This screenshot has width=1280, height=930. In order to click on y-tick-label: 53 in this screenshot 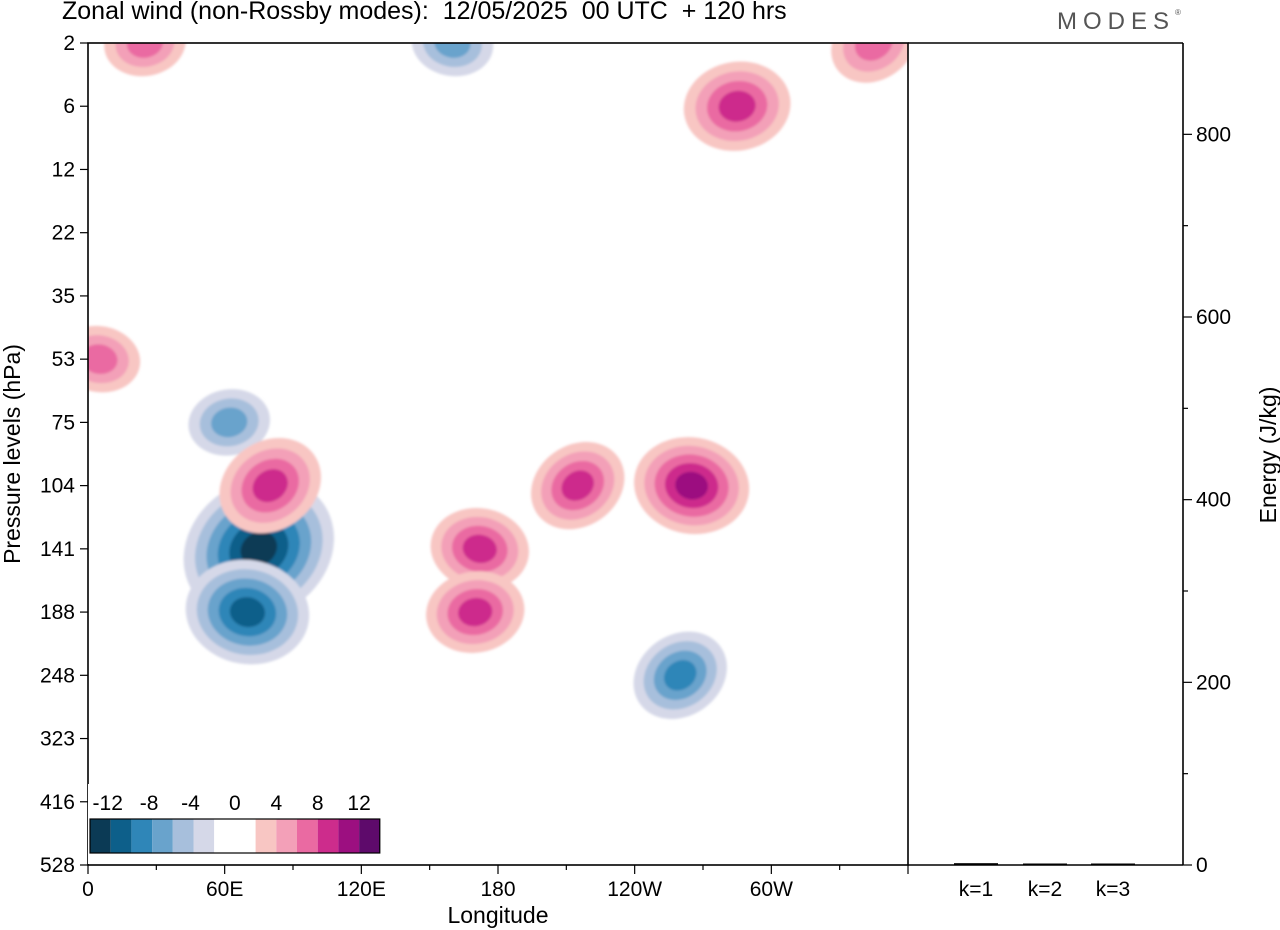, I will do `click(63, 359)`.